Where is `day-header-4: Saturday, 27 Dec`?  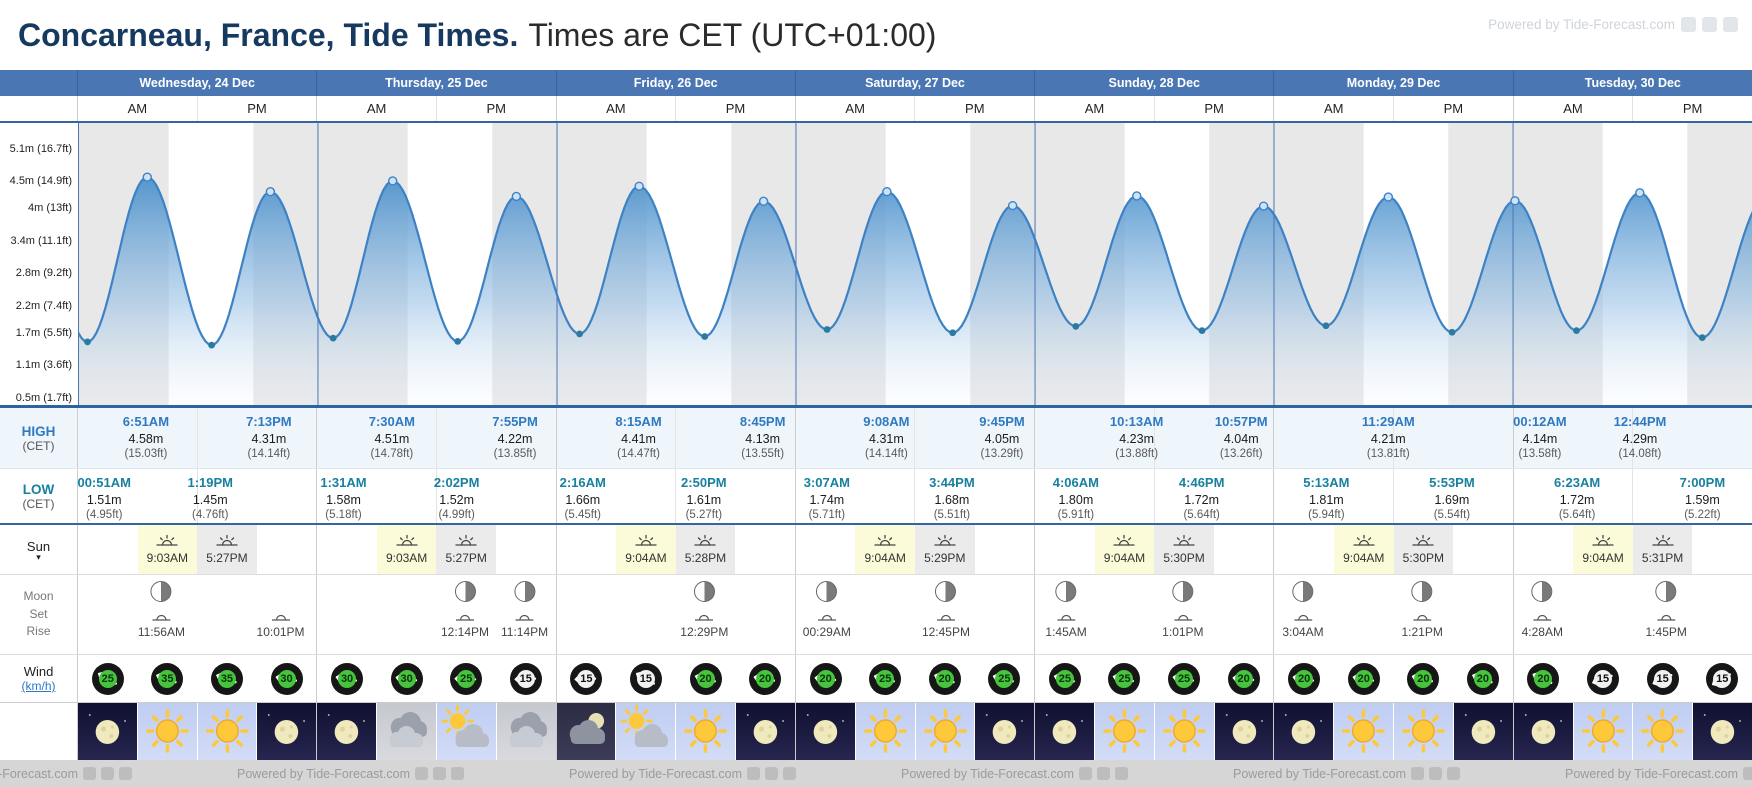
day-header-4: Saturday, 27 Dec is located at coordinates (914, 83).